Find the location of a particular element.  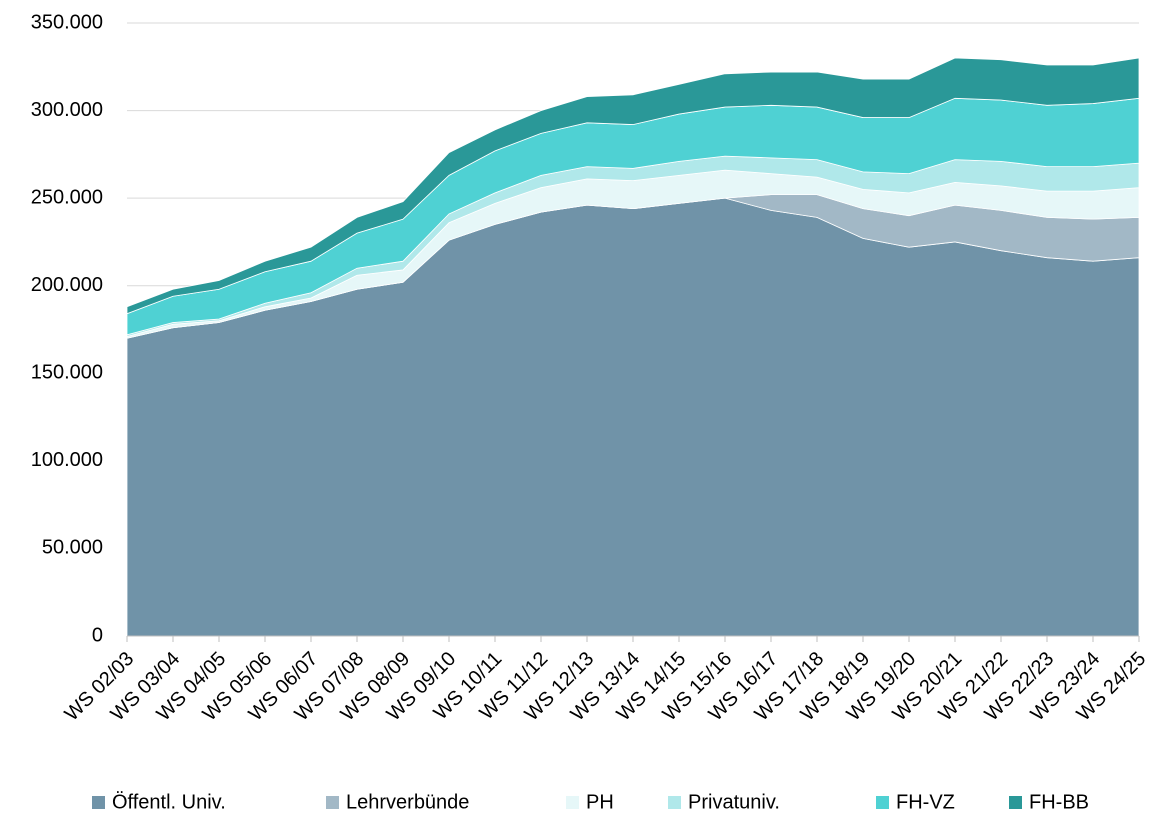

y-tick-label: 150.000 is located at coordinates (67, 373).